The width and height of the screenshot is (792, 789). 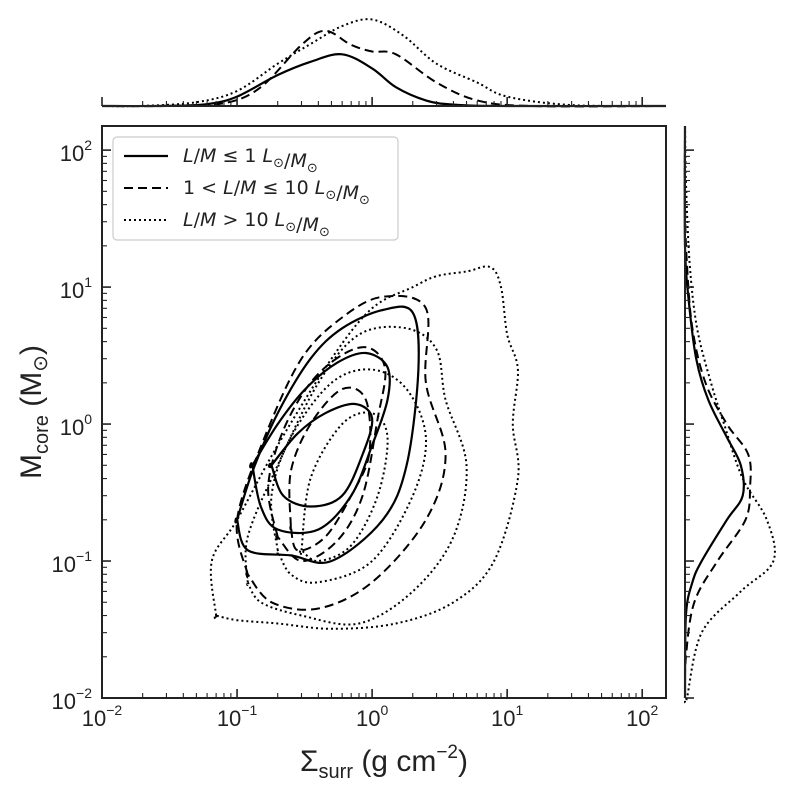 I want to click on y-axis-ticks, so click(x=106, y=424).